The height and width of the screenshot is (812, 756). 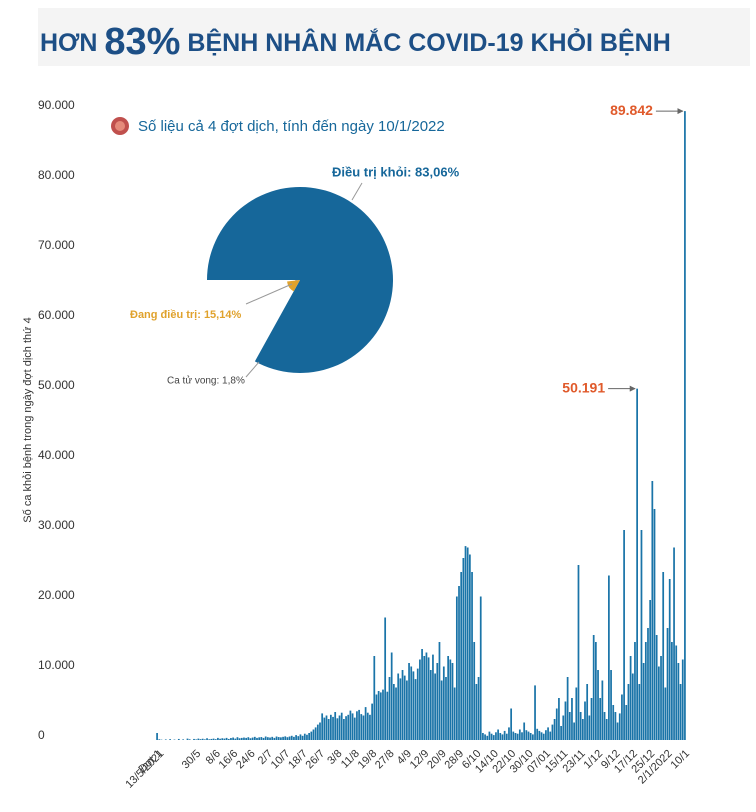 What do you see at coordinates (142, 42) in the screenshot?
I see `title-highlight: 83%` at bounding box center [142, 42].